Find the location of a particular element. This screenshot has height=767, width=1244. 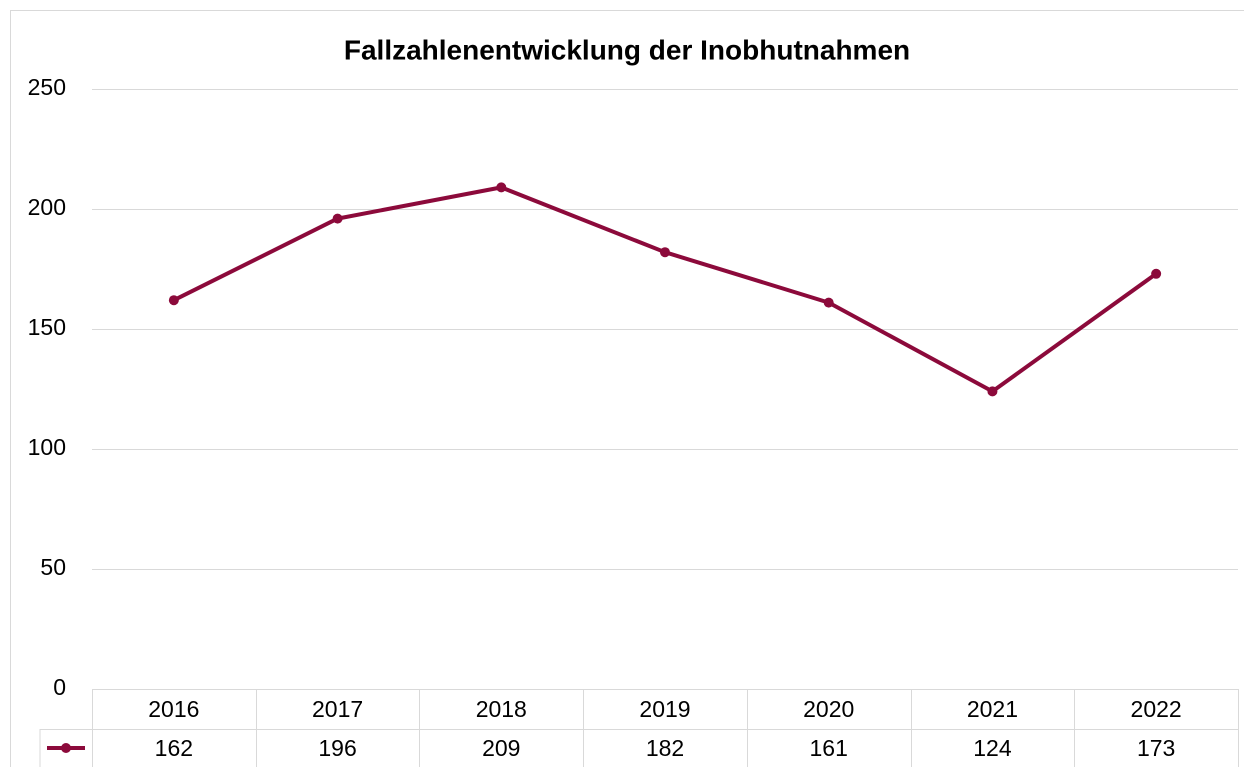

table-value: 182 is located at coordinates (665, 748).